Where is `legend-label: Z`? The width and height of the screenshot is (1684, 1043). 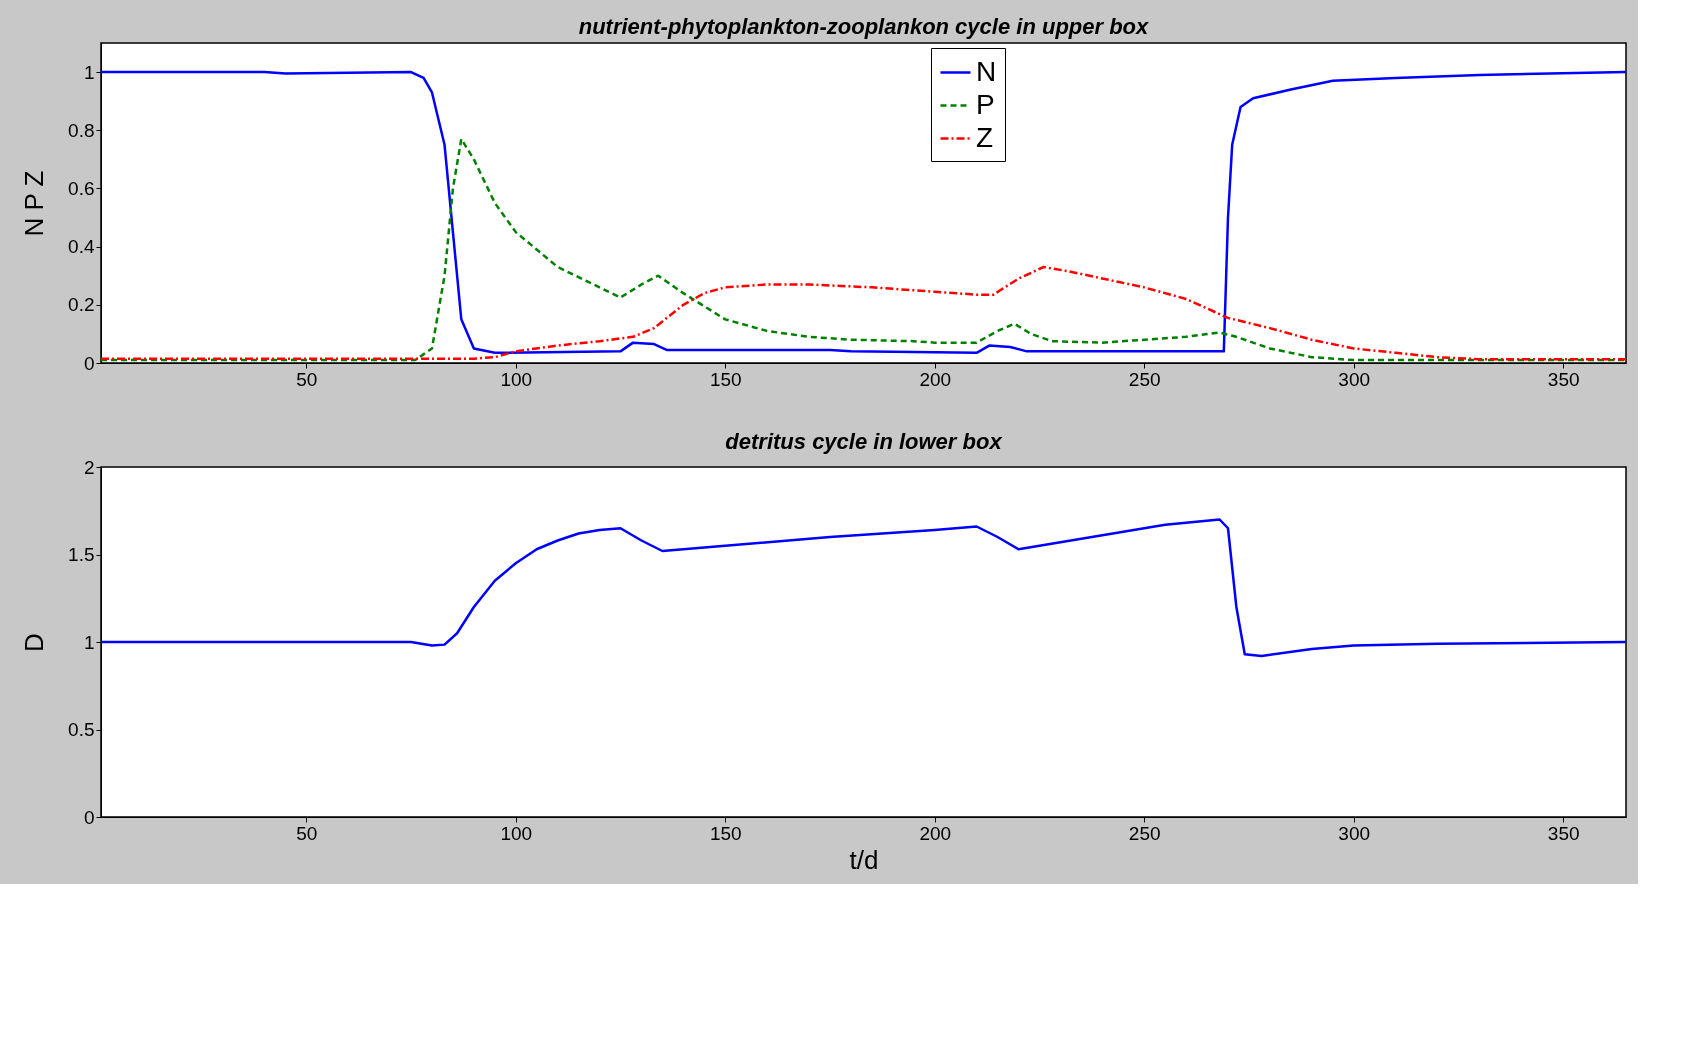 legend-label: Z is located at coordinates (985, 137).